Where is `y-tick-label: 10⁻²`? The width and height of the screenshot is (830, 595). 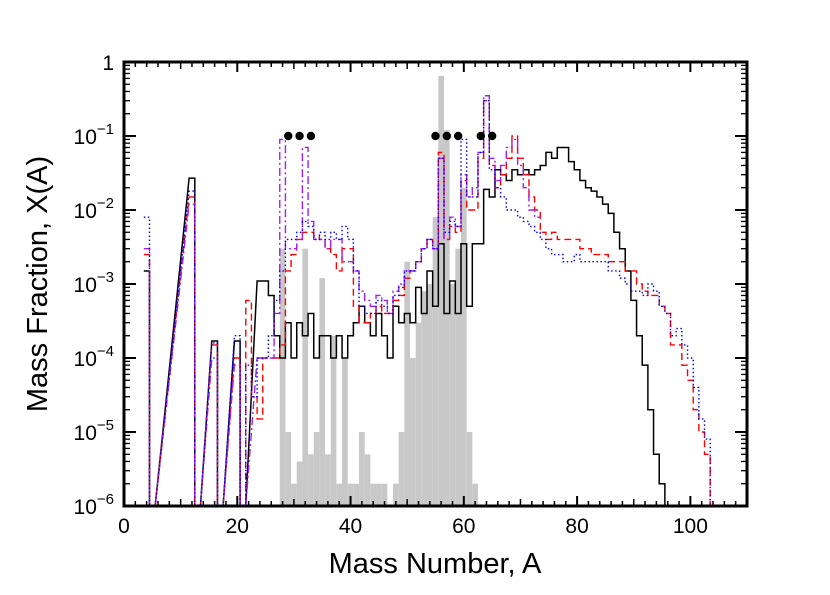 y-tick-label: 10⁻² is located at coordinates (94, 209).